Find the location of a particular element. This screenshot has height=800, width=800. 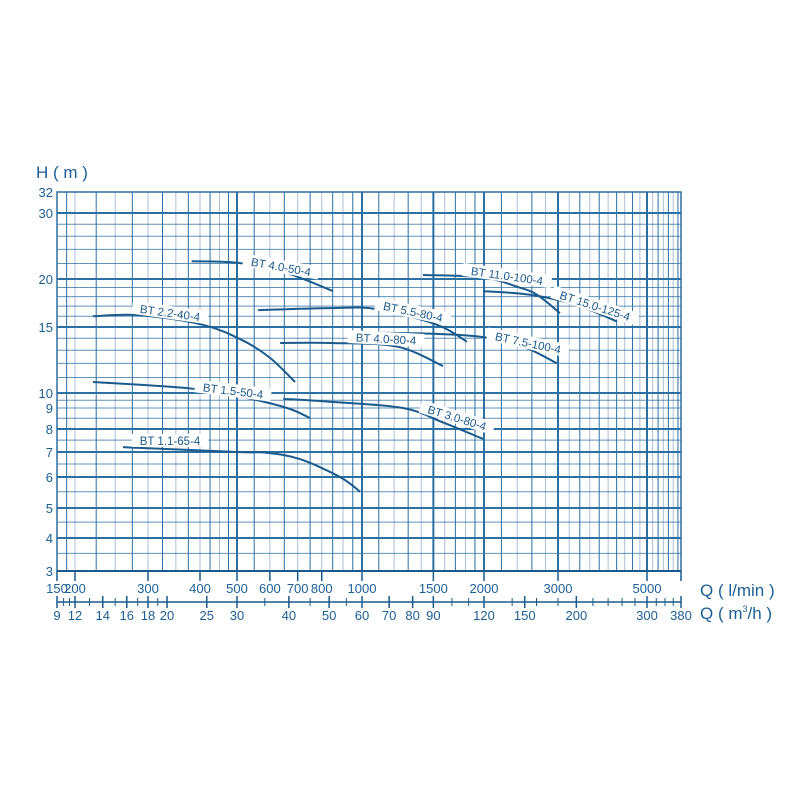

curve-label-group: BT 5.5-80-4 is located at coordinates (413, 311).